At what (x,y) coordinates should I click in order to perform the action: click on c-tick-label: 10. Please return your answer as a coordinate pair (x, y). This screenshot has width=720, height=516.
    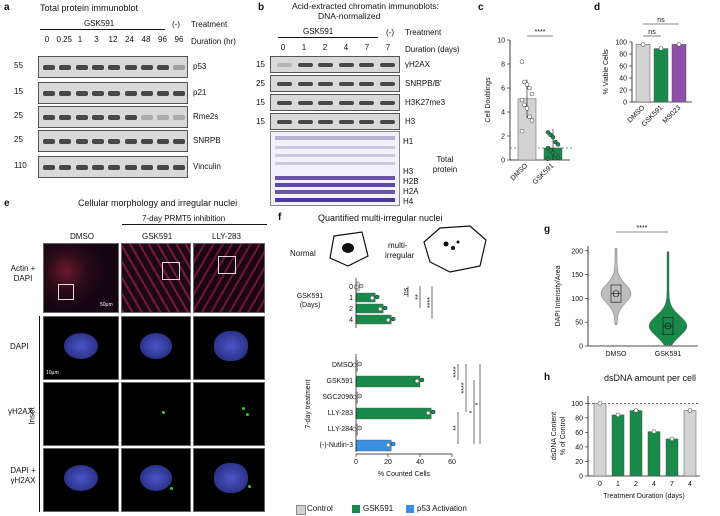
    Looking at the image, I should click on (501, 41).